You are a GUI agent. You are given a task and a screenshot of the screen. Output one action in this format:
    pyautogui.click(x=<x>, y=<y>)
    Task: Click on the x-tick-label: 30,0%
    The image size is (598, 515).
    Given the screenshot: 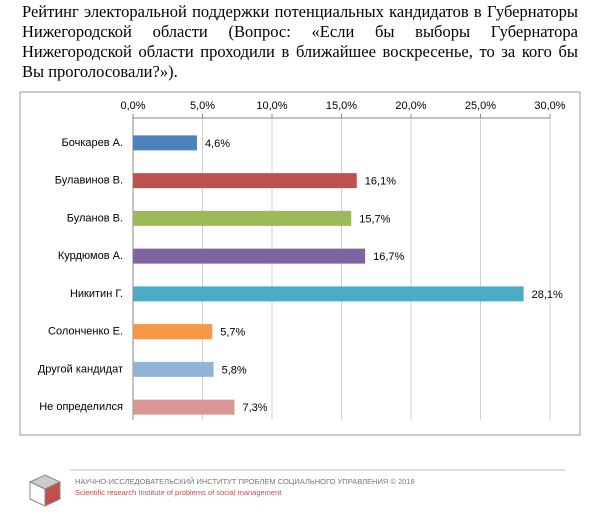 What is the action you would take?
    pyautogui.click(x=549, y=106)
    